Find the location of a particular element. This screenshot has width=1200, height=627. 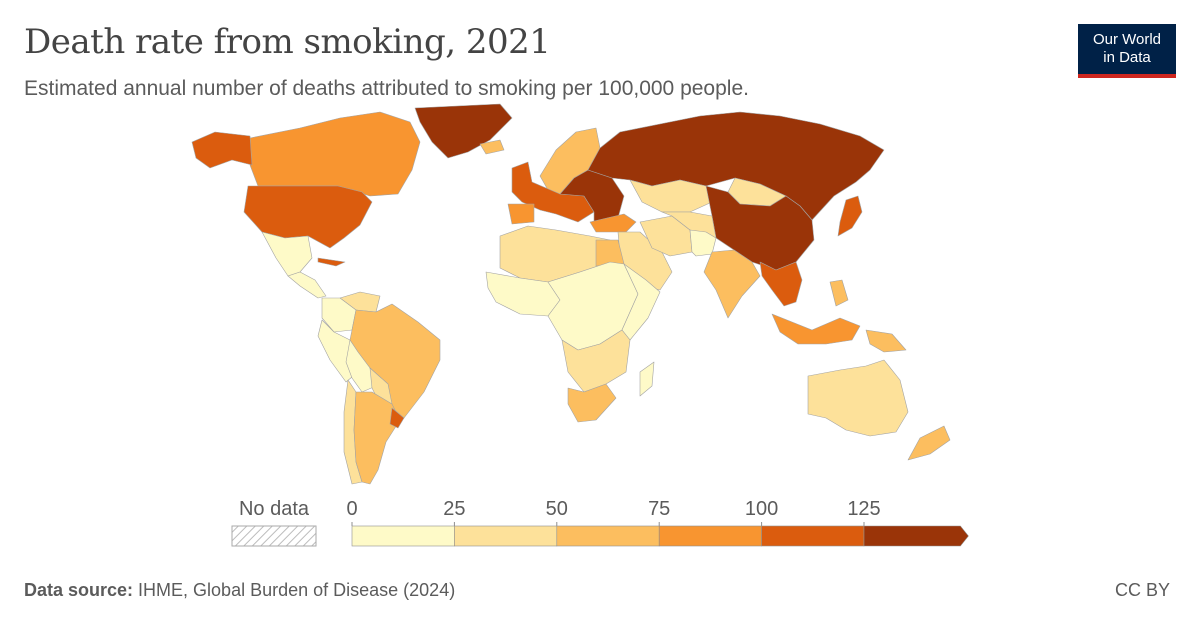

region-western-europe is located at coordinates (553, 192).